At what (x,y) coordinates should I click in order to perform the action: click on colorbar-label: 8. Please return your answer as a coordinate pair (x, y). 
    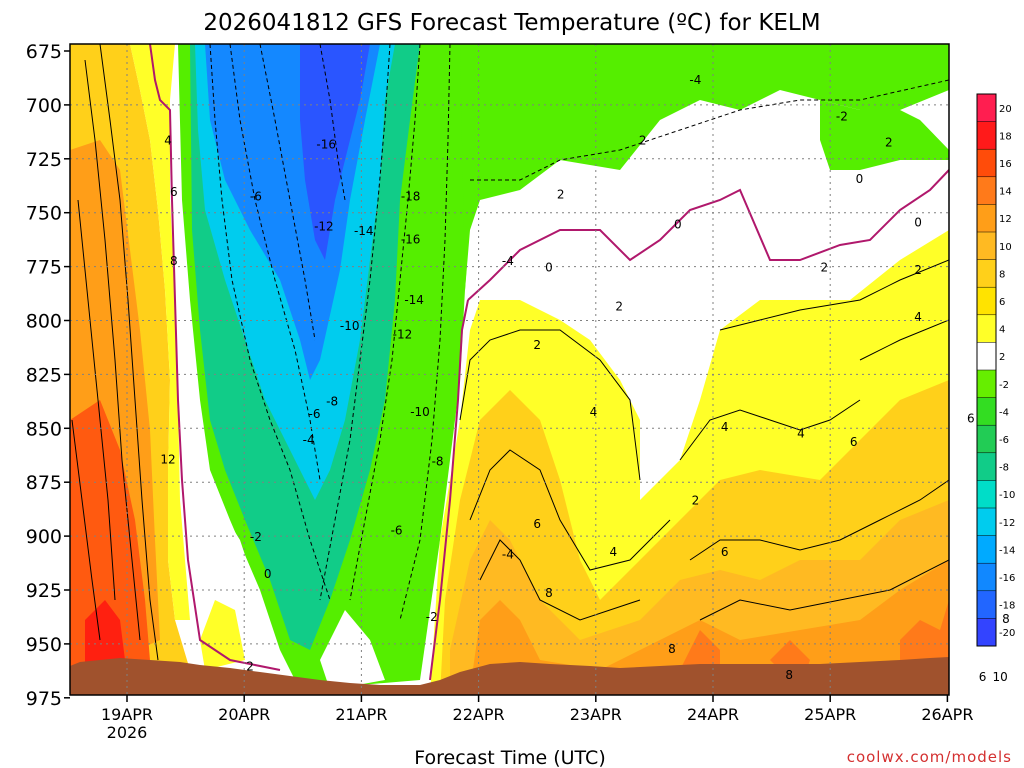
    Looking at the image, I should click on (1002, 274).